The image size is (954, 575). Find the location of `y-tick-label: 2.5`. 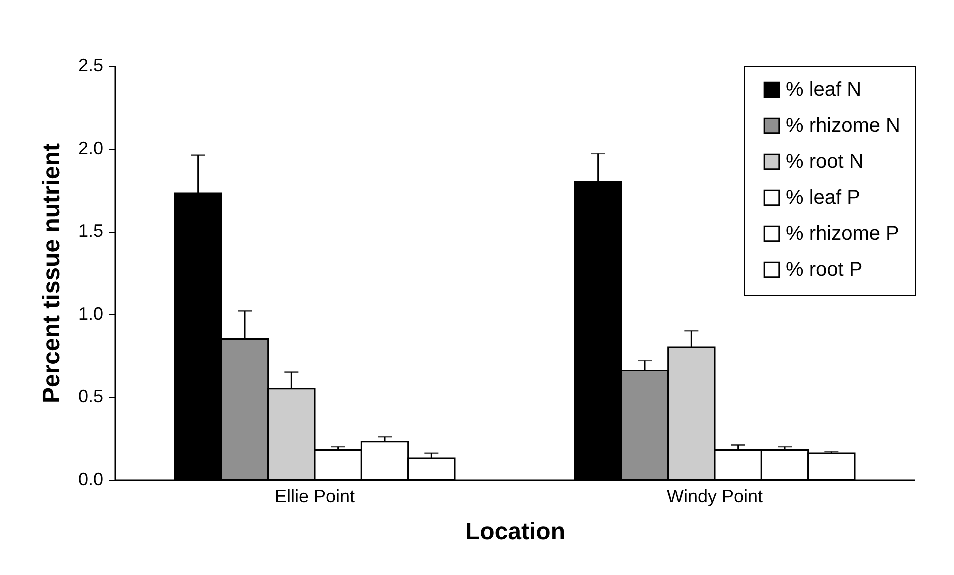

y-tick-label: 2.5 is located at coordinates (91, 66).